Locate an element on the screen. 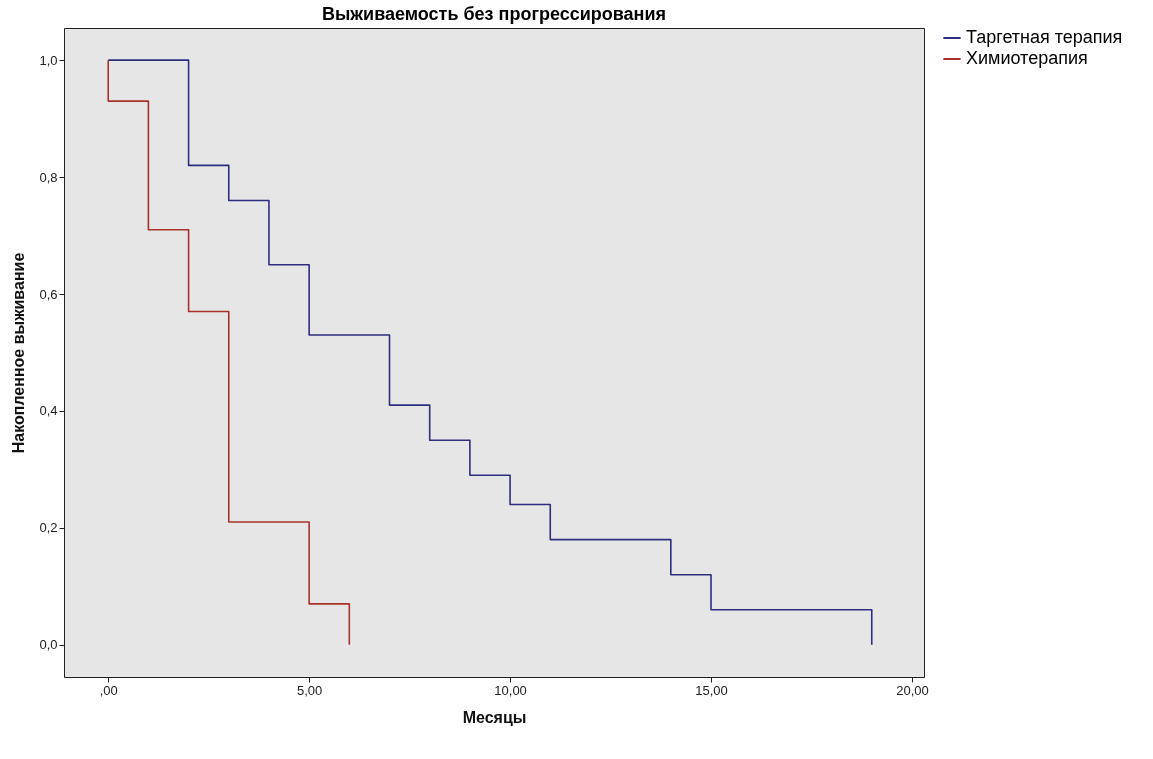  legend-label: Таргетная терапия is located at coordinates (1044, 37).